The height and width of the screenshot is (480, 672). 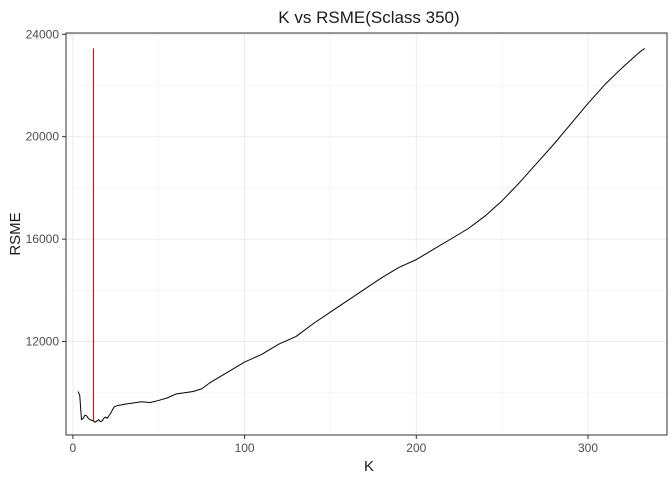 I want to click on chart-title: K vs RSME(Sclass 350), so click(x=368, y=17).